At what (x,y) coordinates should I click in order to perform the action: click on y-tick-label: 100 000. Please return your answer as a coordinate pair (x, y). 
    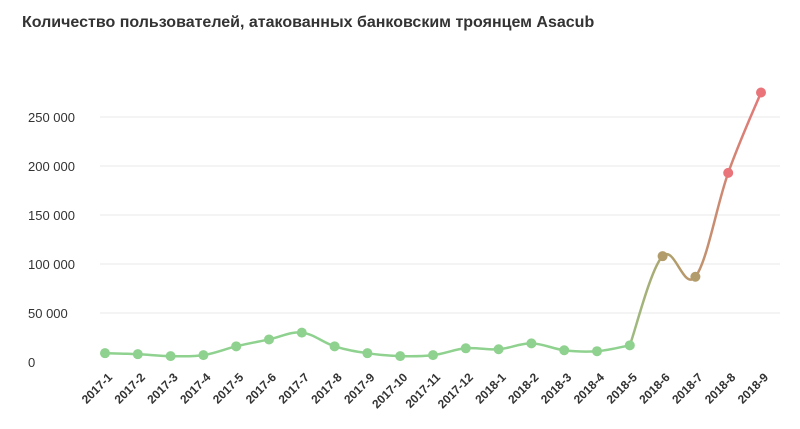
    Looking at the image, I should click on (51, 264).